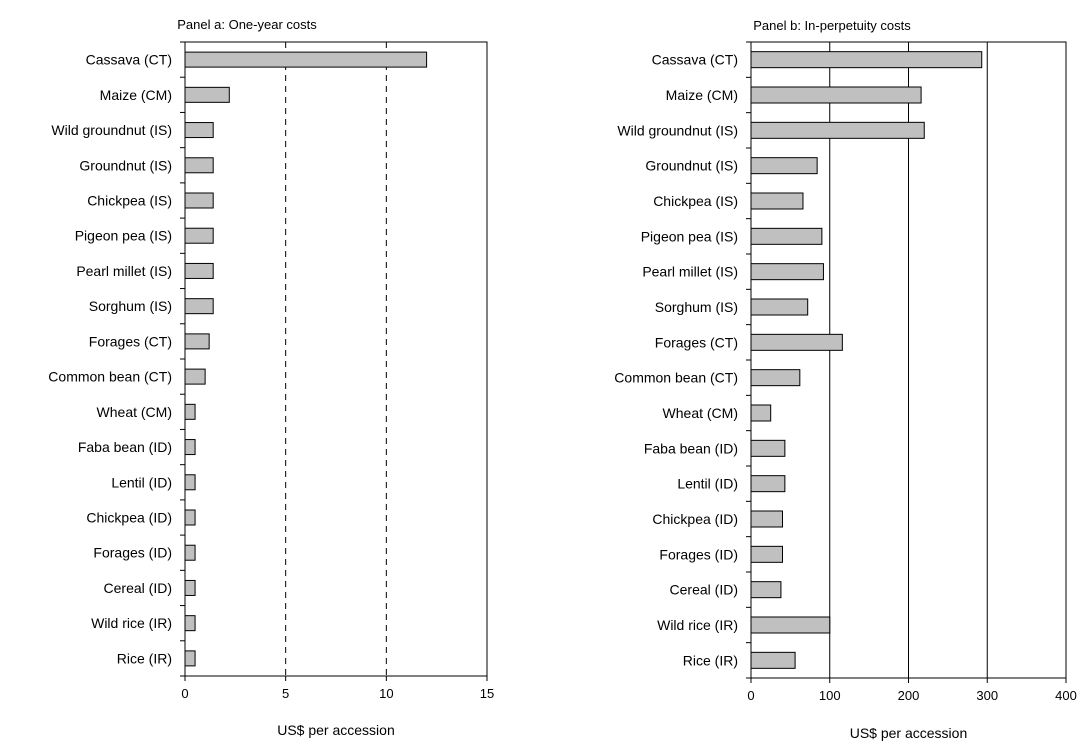 The height and width of the screenshot is (749, 1085). What do you see at coordinates (487, 693) in the screenshot?
I see `panel-a-x-tick-label: 15` at bounding box center [487, 693].